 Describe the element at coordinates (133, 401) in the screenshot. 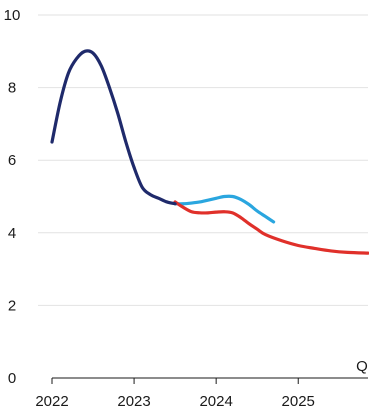

I see `x-tick-label: 2023` at that location.